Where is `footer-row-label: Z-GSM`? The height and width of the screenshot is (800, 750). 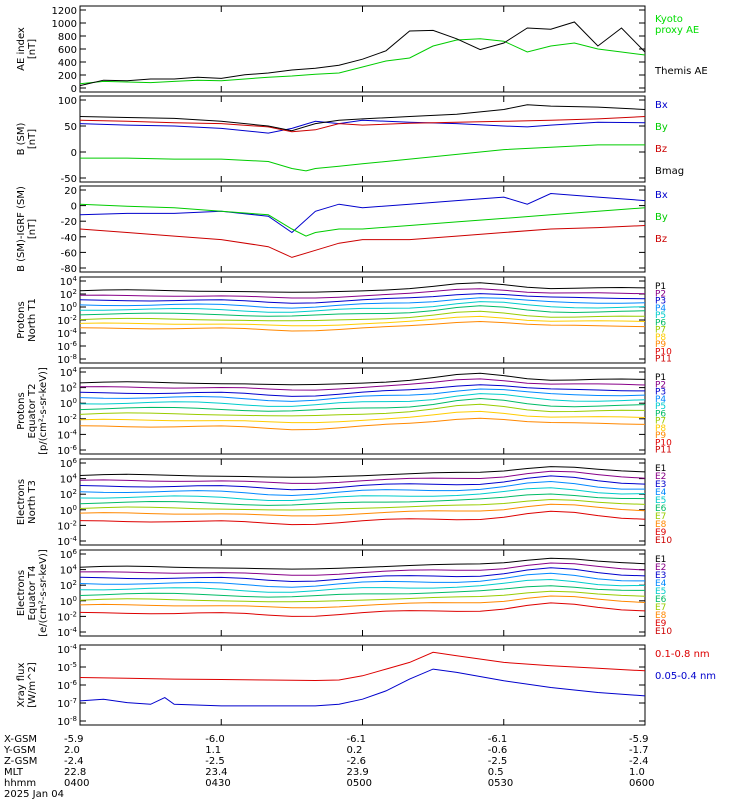 footer-row-label: Z-GSM is located at coordinates (20, 761).